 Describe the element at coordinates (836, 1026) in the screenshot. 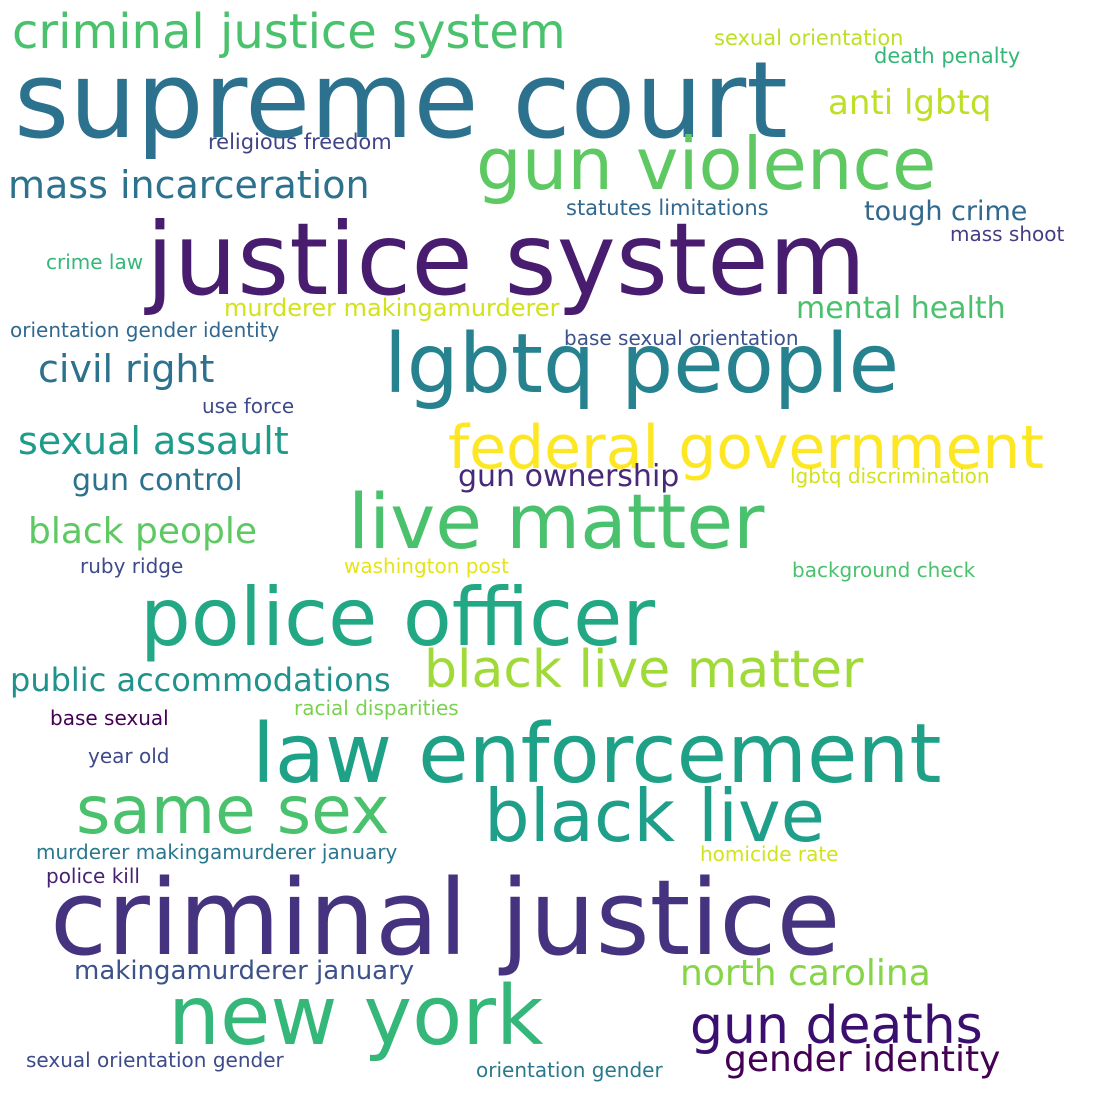

I see `word: gun deaths` at that location.